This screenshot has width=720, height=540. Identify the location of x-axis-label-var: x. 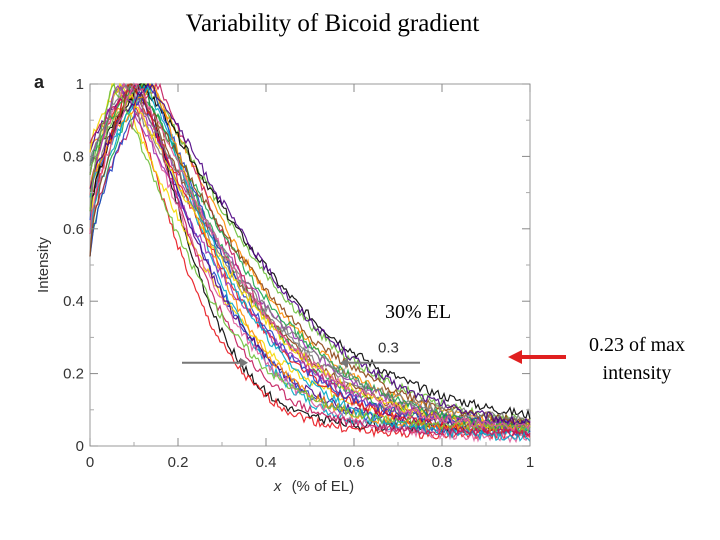
(277, 486).